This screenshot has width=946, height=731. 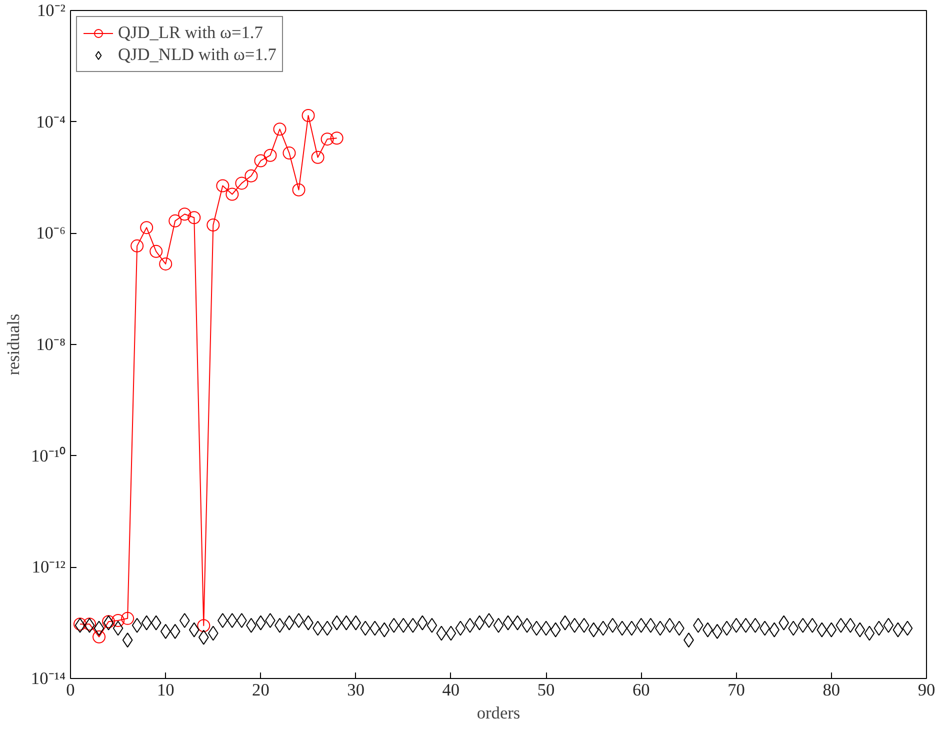 I want to click on y-tick-label: 10⁻⁶, so click(x=51, y=233).